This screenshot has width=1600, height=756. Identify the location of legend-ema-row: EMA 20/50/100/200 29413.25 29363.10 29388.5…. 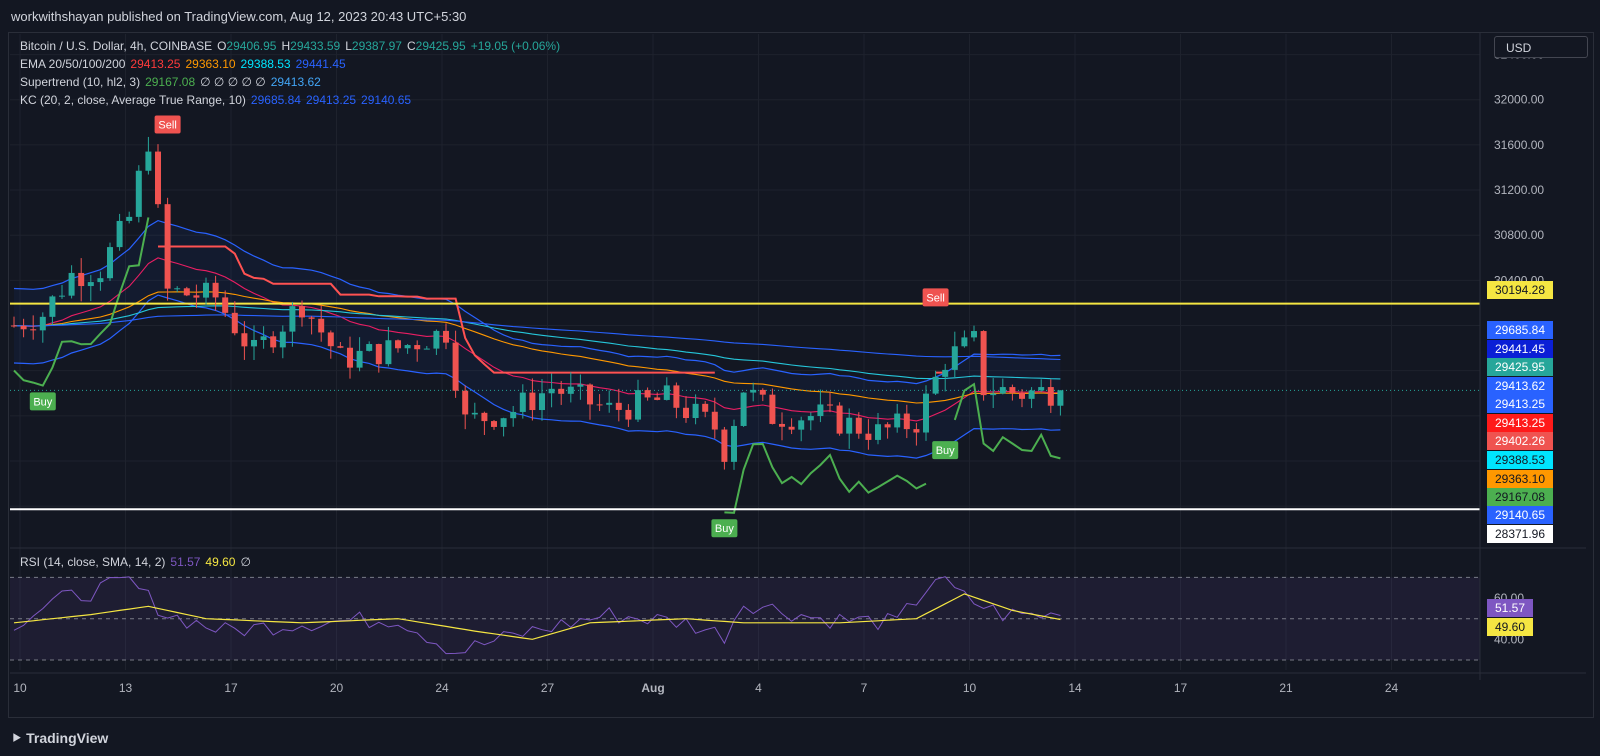
(185, 64).